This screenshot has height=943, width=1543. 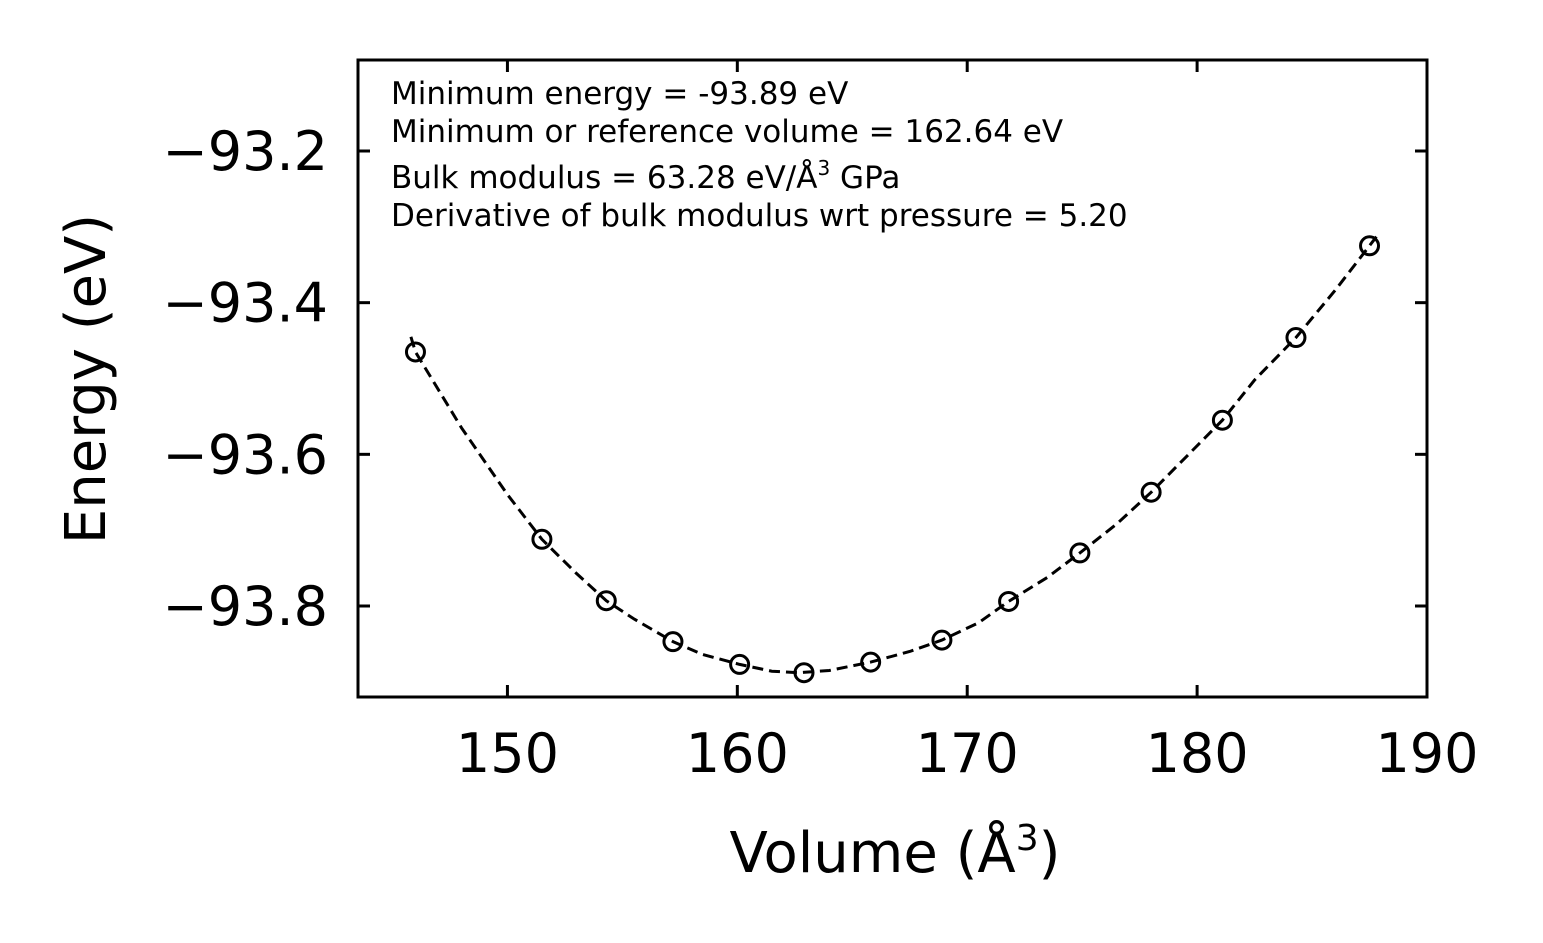 What do you see at coordinates (245, 606) in the screenshot?
I see `y-tick-label: −93.8` at bounding box center [245, 606].